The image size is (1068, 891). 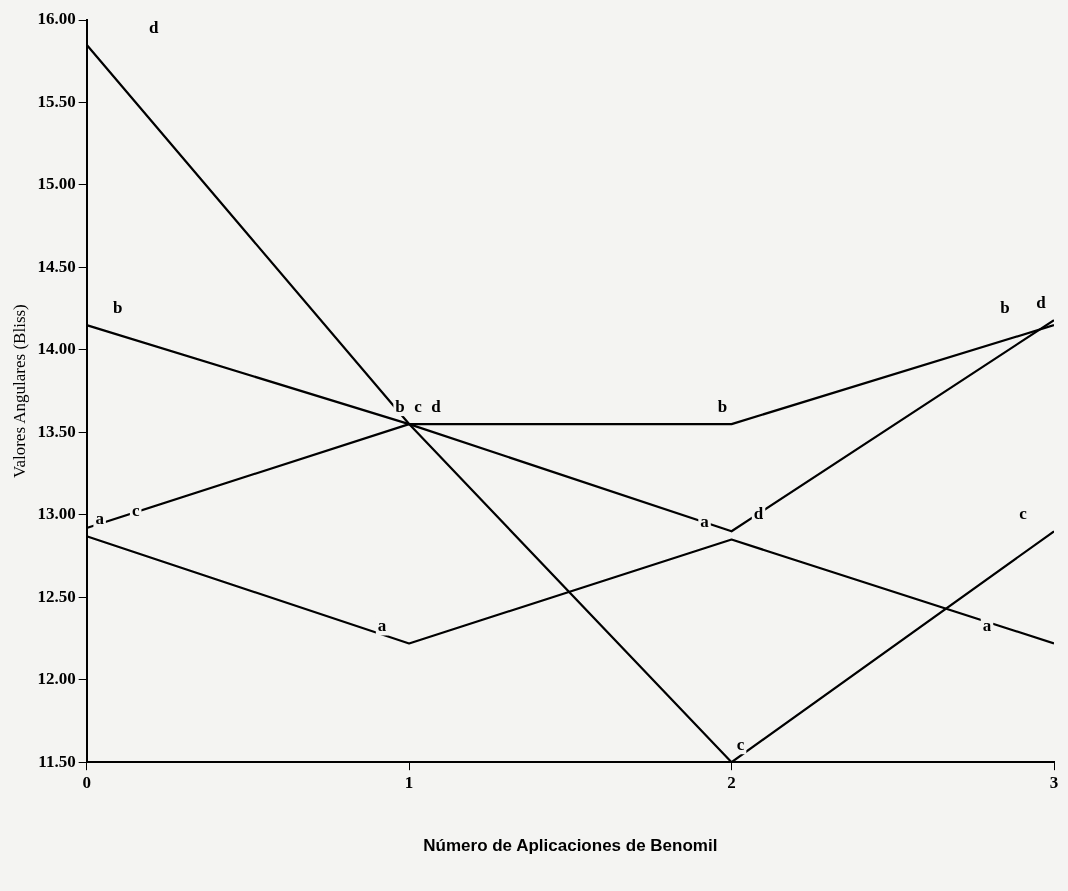 I want to click on y-tick-label: 13.00, so click(x=56, y=514).